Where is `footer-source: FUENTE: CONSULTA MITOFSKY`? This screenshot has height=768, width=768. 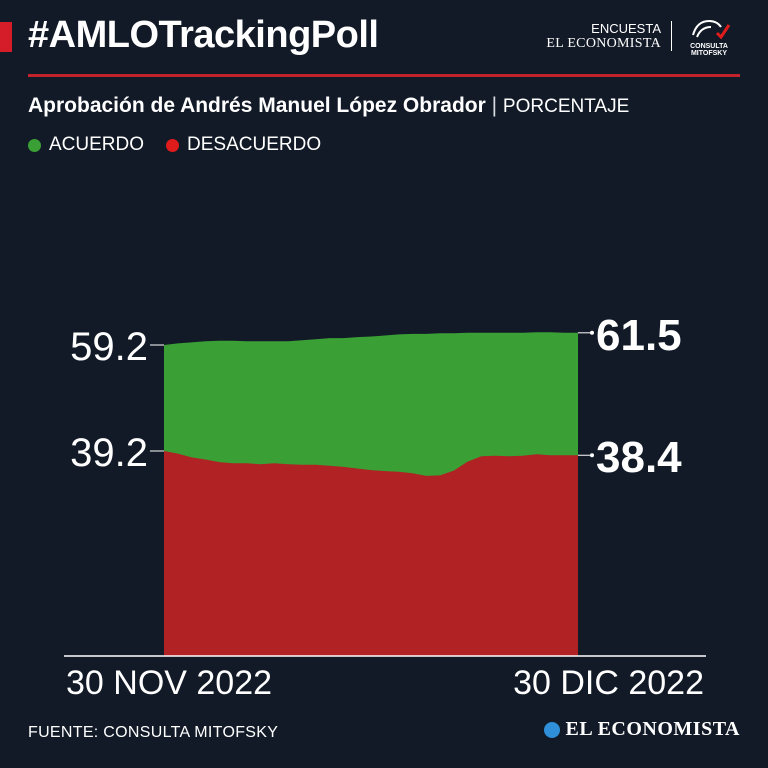 footer-source: FUENTE: CONSULTA MITOFSKY is located at coordinates (153, 732).